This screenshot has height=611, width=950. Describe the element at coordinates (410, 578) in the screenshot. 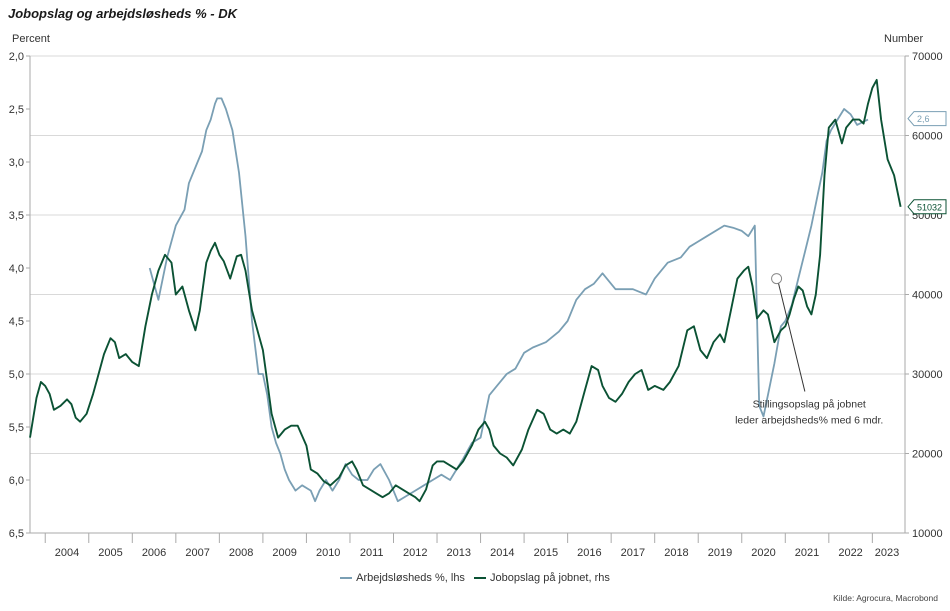

I see `legend-label-unemployment: Arbejdsløsheds %, lhs` at that location.